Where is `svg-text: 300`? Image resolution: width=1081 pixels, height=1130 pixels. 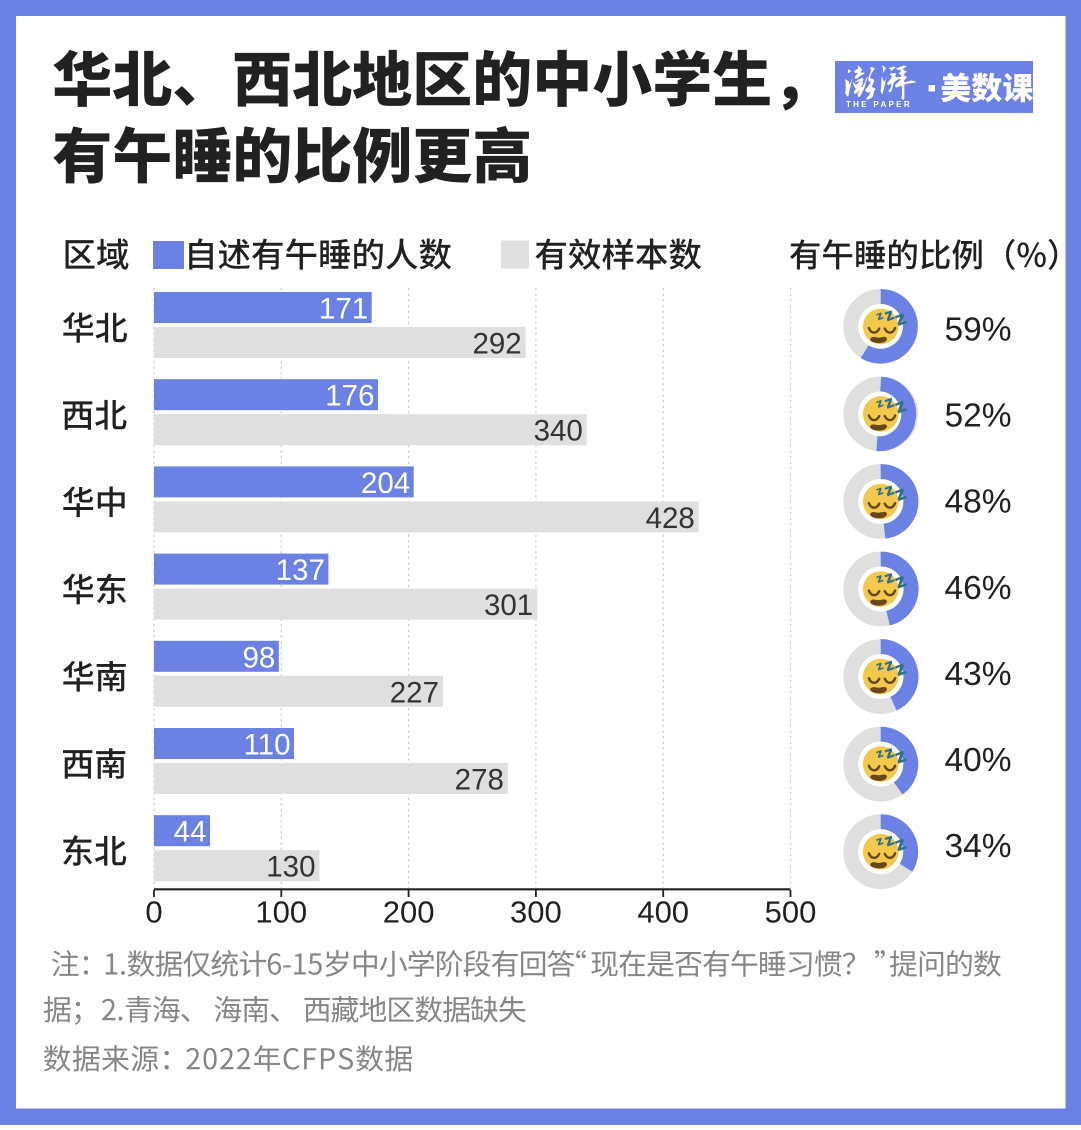
svg-text: 300 is located at coordinates (536, 912).